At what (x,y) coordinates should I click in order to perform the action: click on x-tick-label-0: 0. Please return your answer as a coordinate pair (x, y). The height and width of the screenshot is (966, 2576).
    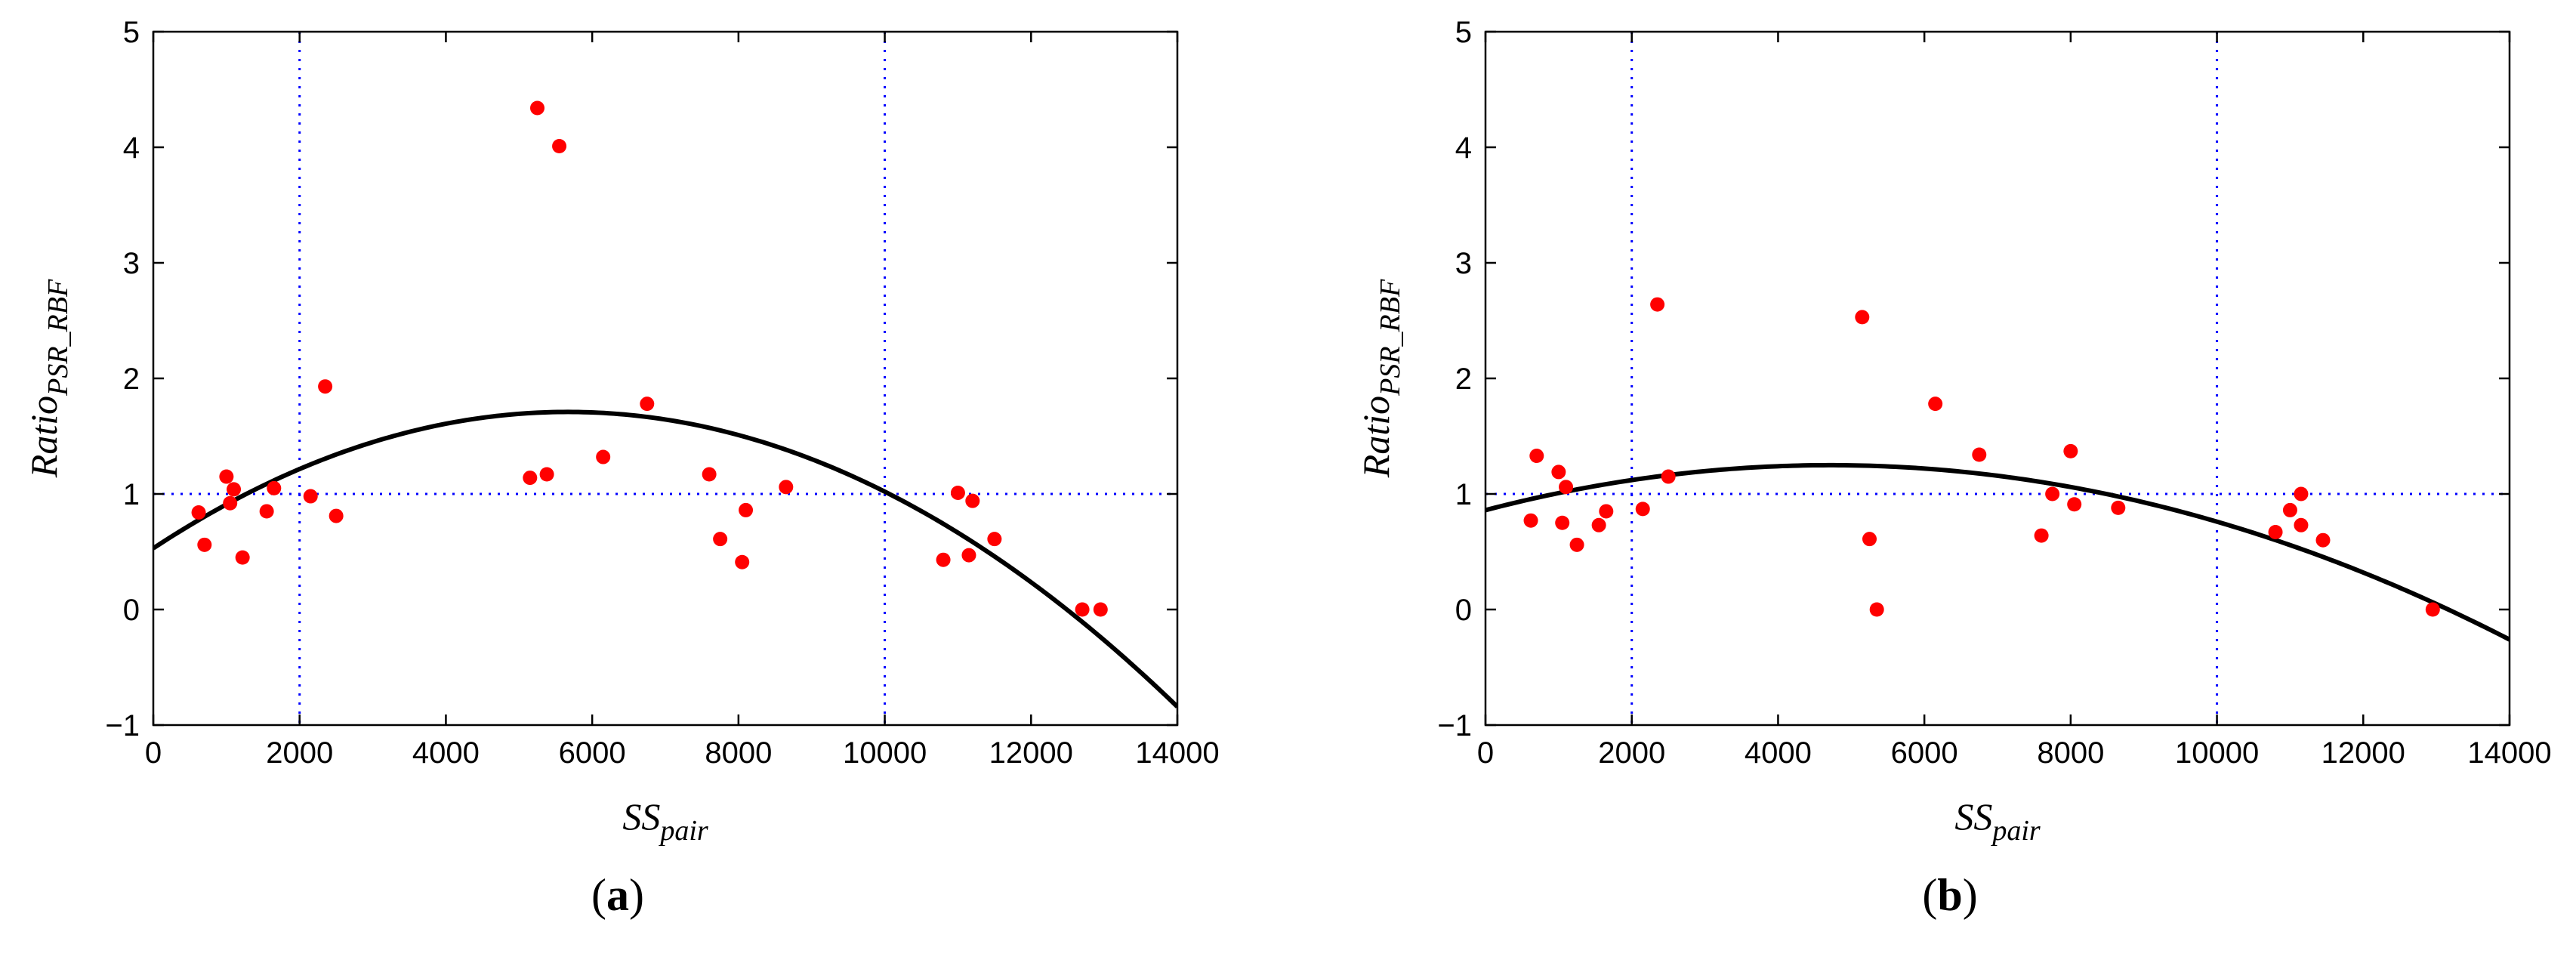
    Looking at the image, I should click on (153, 753).